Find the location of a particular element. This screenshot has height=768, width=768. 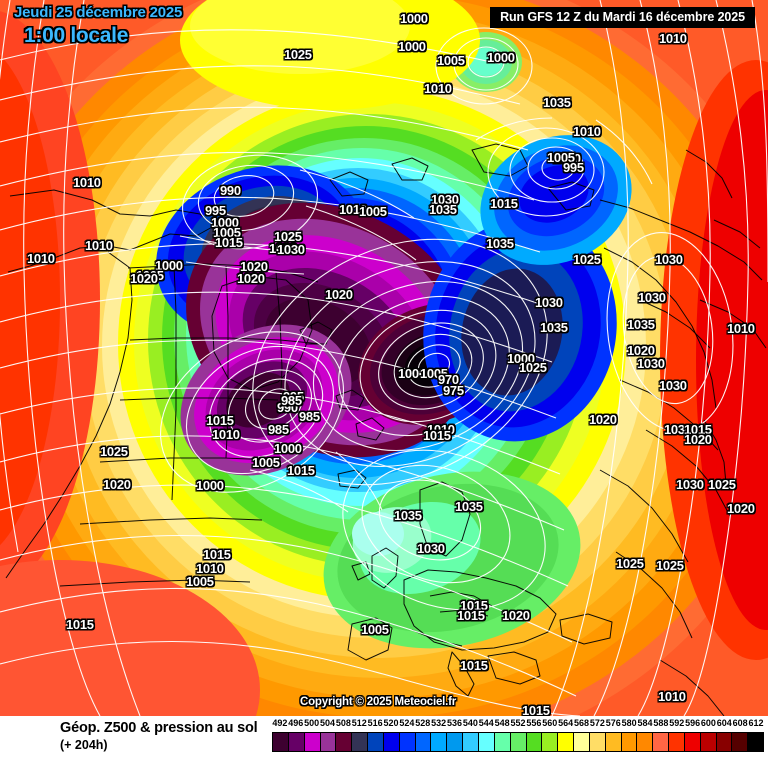

colorbar-tick: 540 is located at coordinates (470, 723).